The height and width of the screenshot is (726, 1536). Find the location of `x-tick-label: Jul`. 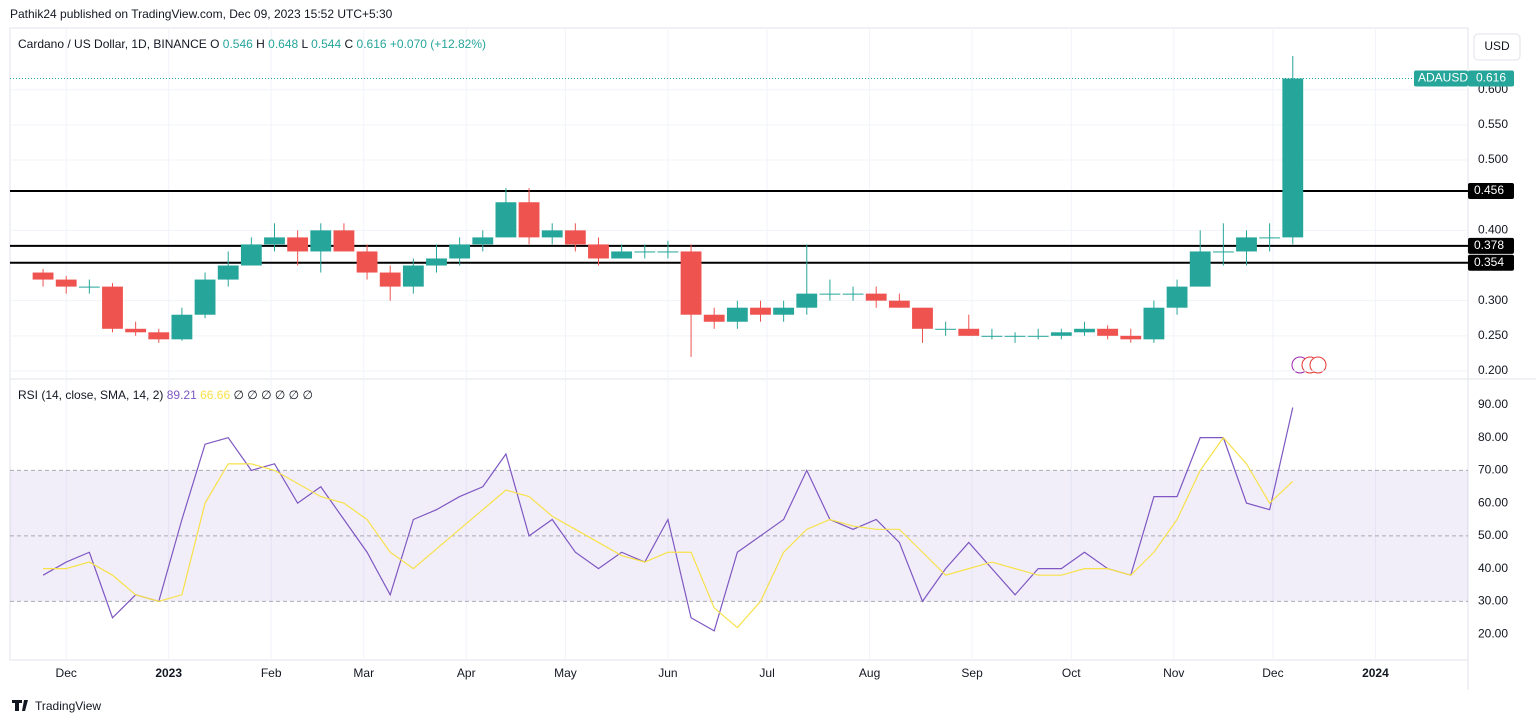

x-tick-label: Jul is located at coordinates (766, 673).